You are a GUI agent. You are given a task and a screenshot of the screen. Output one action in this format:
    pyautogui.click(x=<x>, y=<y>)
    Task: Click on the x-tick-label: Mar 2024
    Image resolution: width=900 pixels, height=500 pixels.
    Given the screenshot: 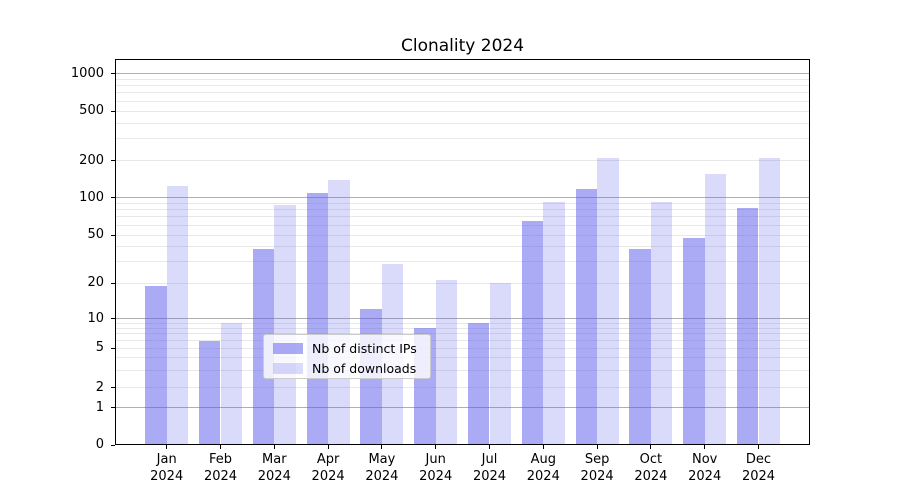 What is the action you would take?
    pyautogui.click(x=274, y=468)
    